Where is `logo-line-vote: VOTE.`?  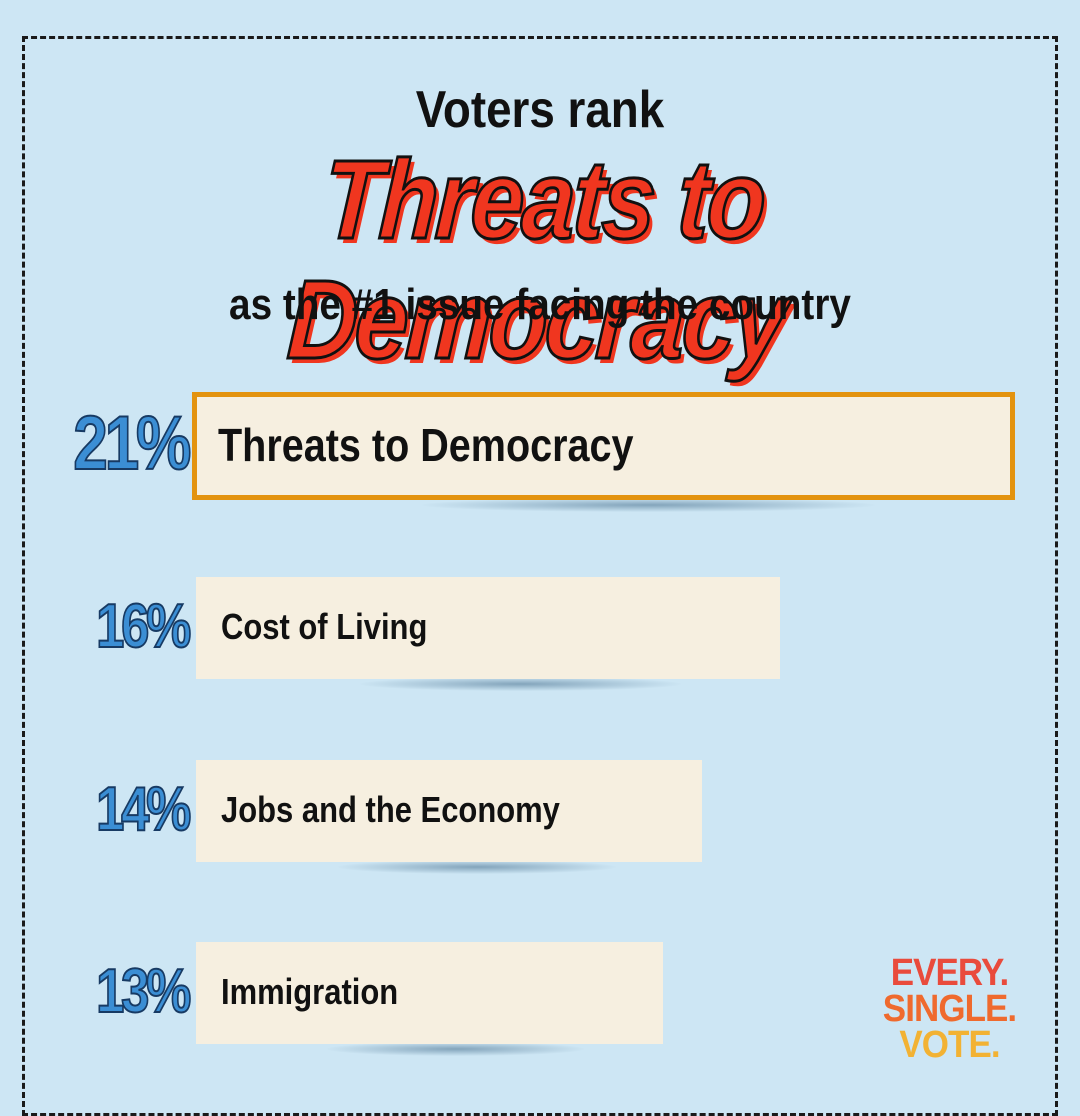 logo-line-vote: VOTE. is located at coordinates (949, 1045).